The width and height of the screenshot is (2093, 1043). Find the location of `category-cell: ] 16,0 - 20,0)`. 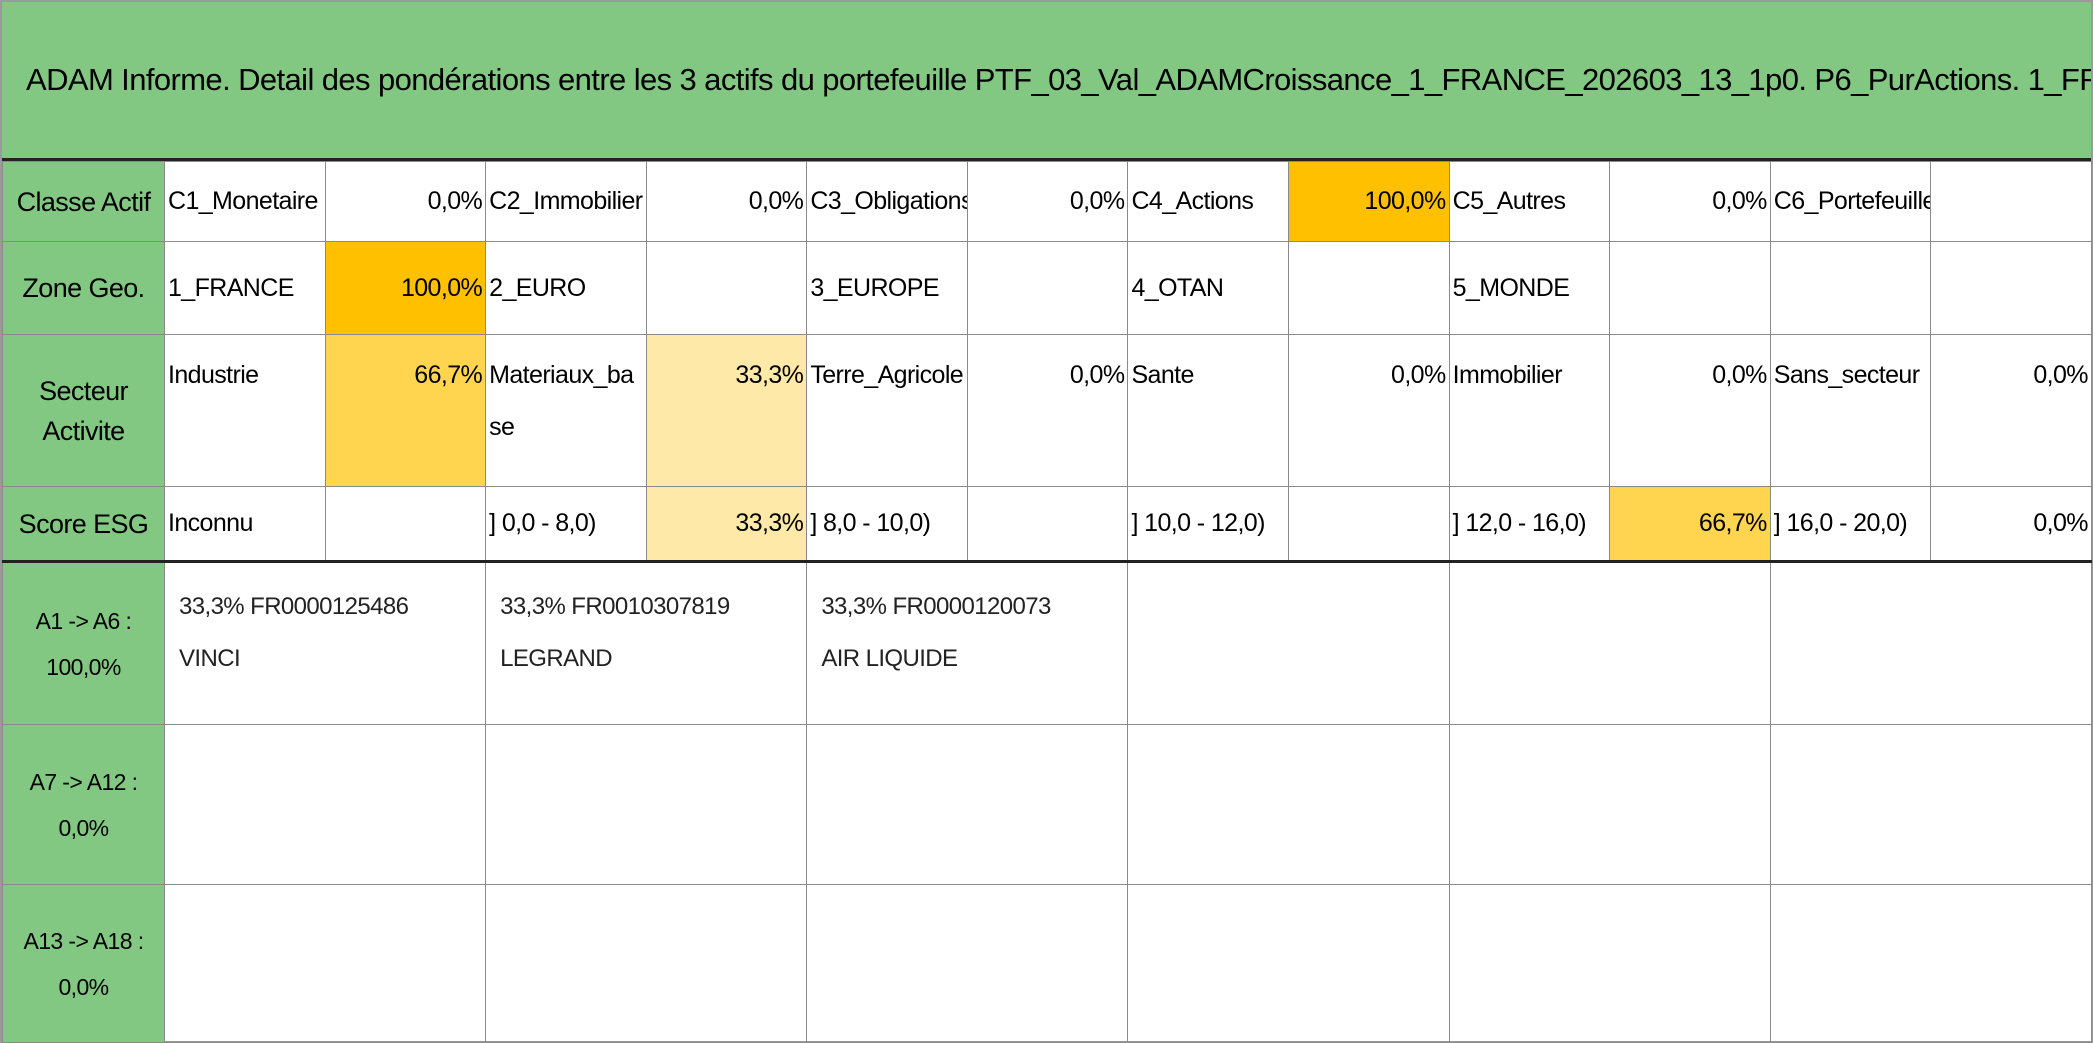

category-cell: ] 16,0 - 20,0) is located at coordinates (1850, 524).